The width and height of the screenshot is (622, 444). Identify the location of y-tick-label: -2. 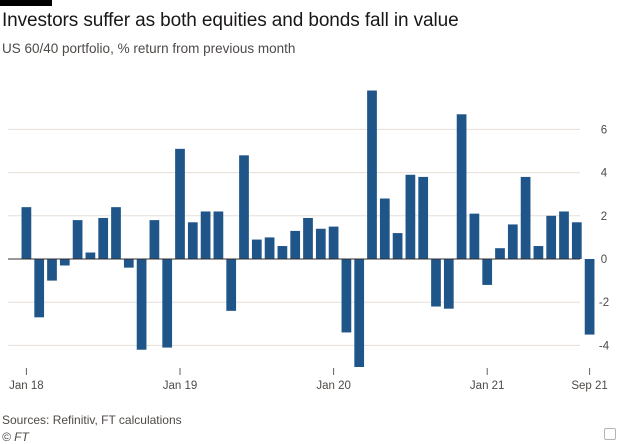
(604, 303).